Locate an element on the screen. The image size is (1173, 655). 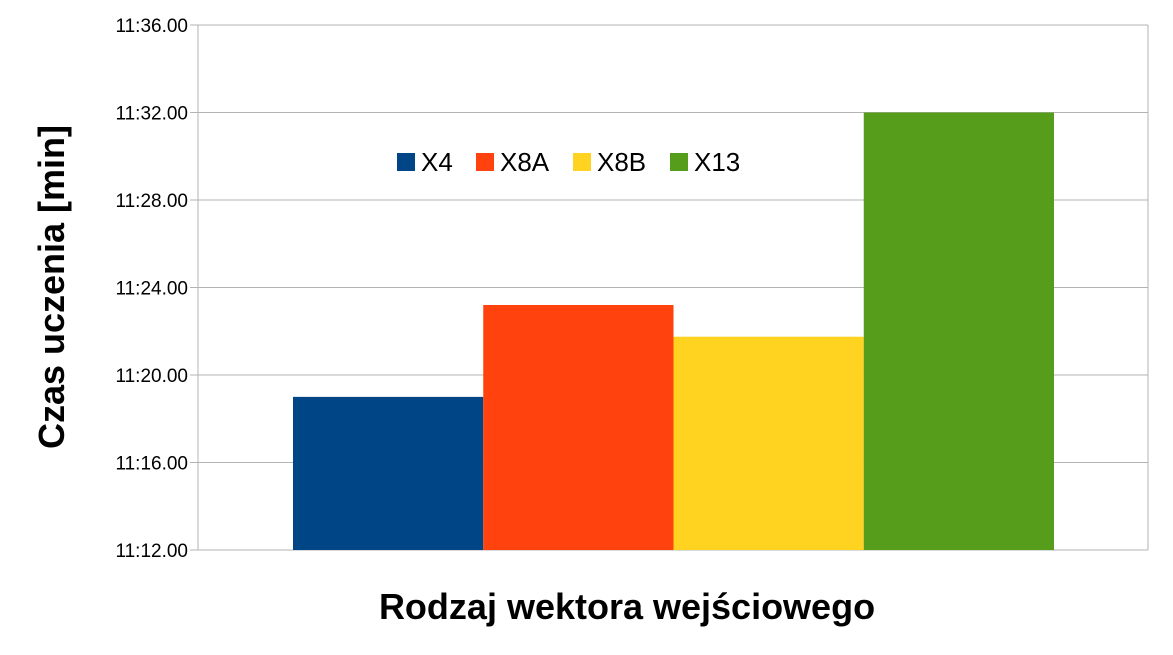
legend-swatch-x8b is located at coordinates (582, 162).